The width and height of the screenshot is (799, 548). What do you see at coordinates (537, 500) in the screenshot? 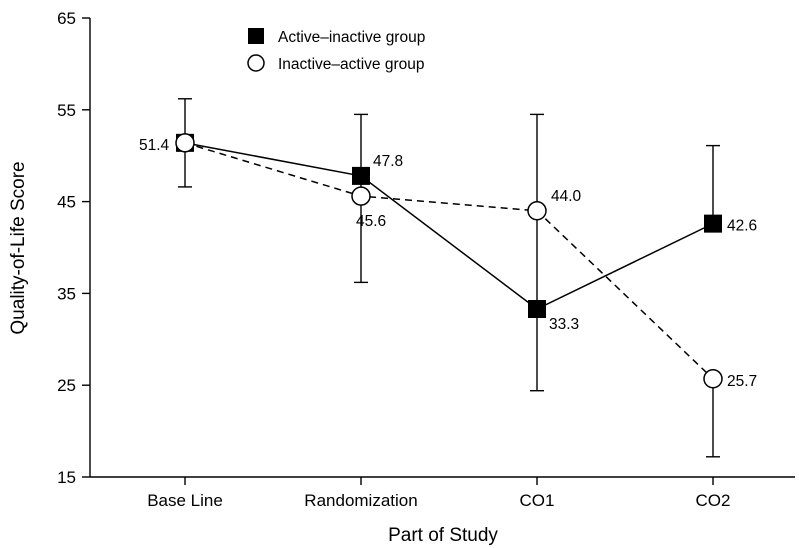
I see `x-tick-label: CO1` at bounding box center [537, 500].